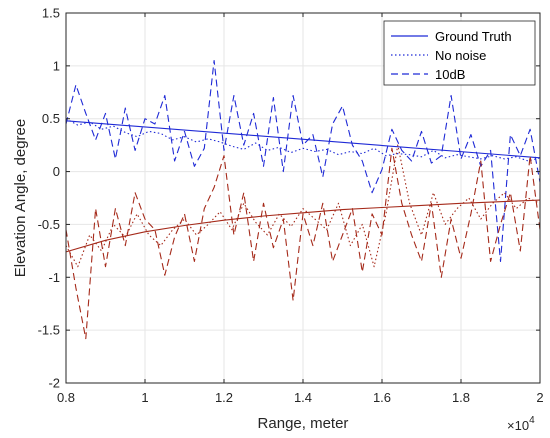 Image resolution: width=550 pixels, height=438 pixels. Describe the element at coordinates (49, 330) in the screenshot. I see `y-tick-label: -1.5` at that location.